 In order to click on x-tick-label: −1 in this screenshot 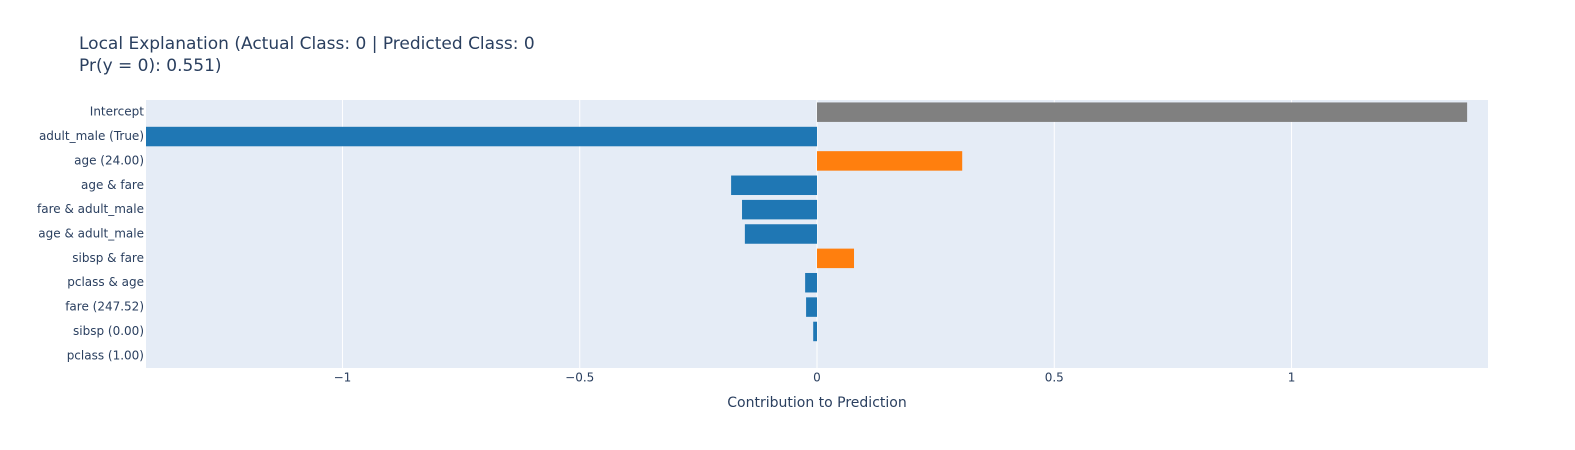, I will do `click(343, 378)`.